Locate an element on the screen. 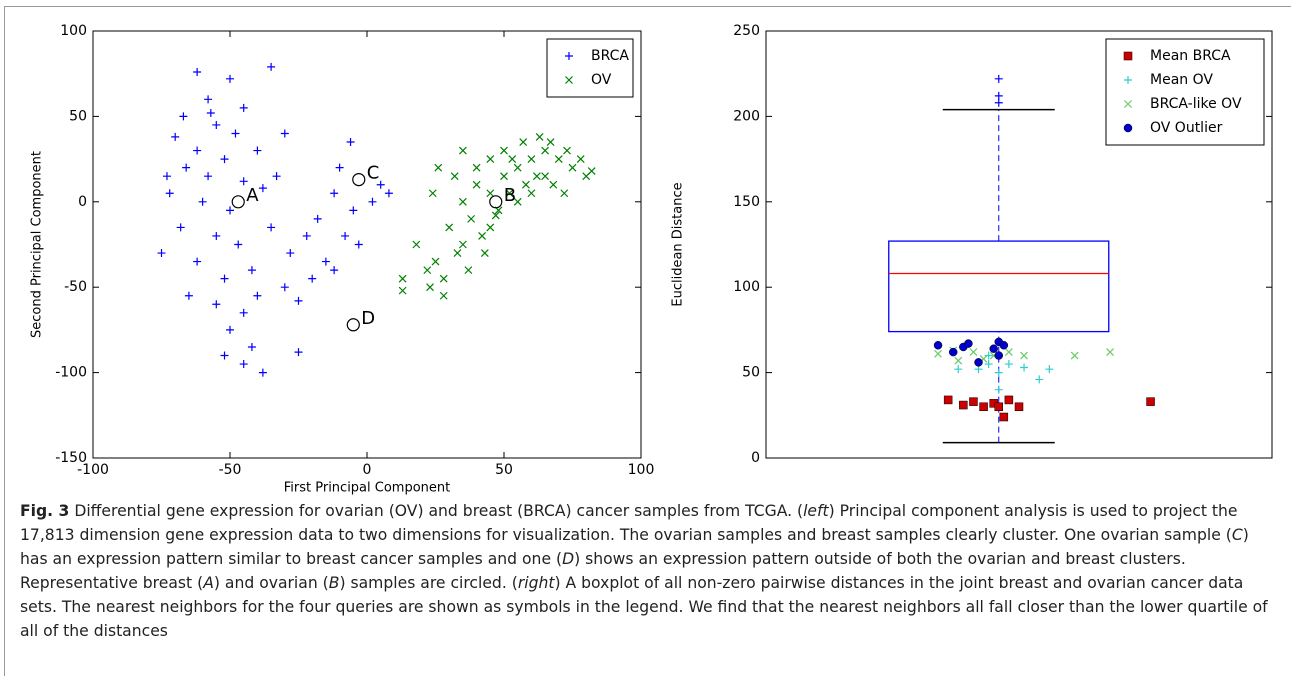 This screenshot has width=1293, height=678. x-tick-label: -50 is located at coordinates (230, 470).